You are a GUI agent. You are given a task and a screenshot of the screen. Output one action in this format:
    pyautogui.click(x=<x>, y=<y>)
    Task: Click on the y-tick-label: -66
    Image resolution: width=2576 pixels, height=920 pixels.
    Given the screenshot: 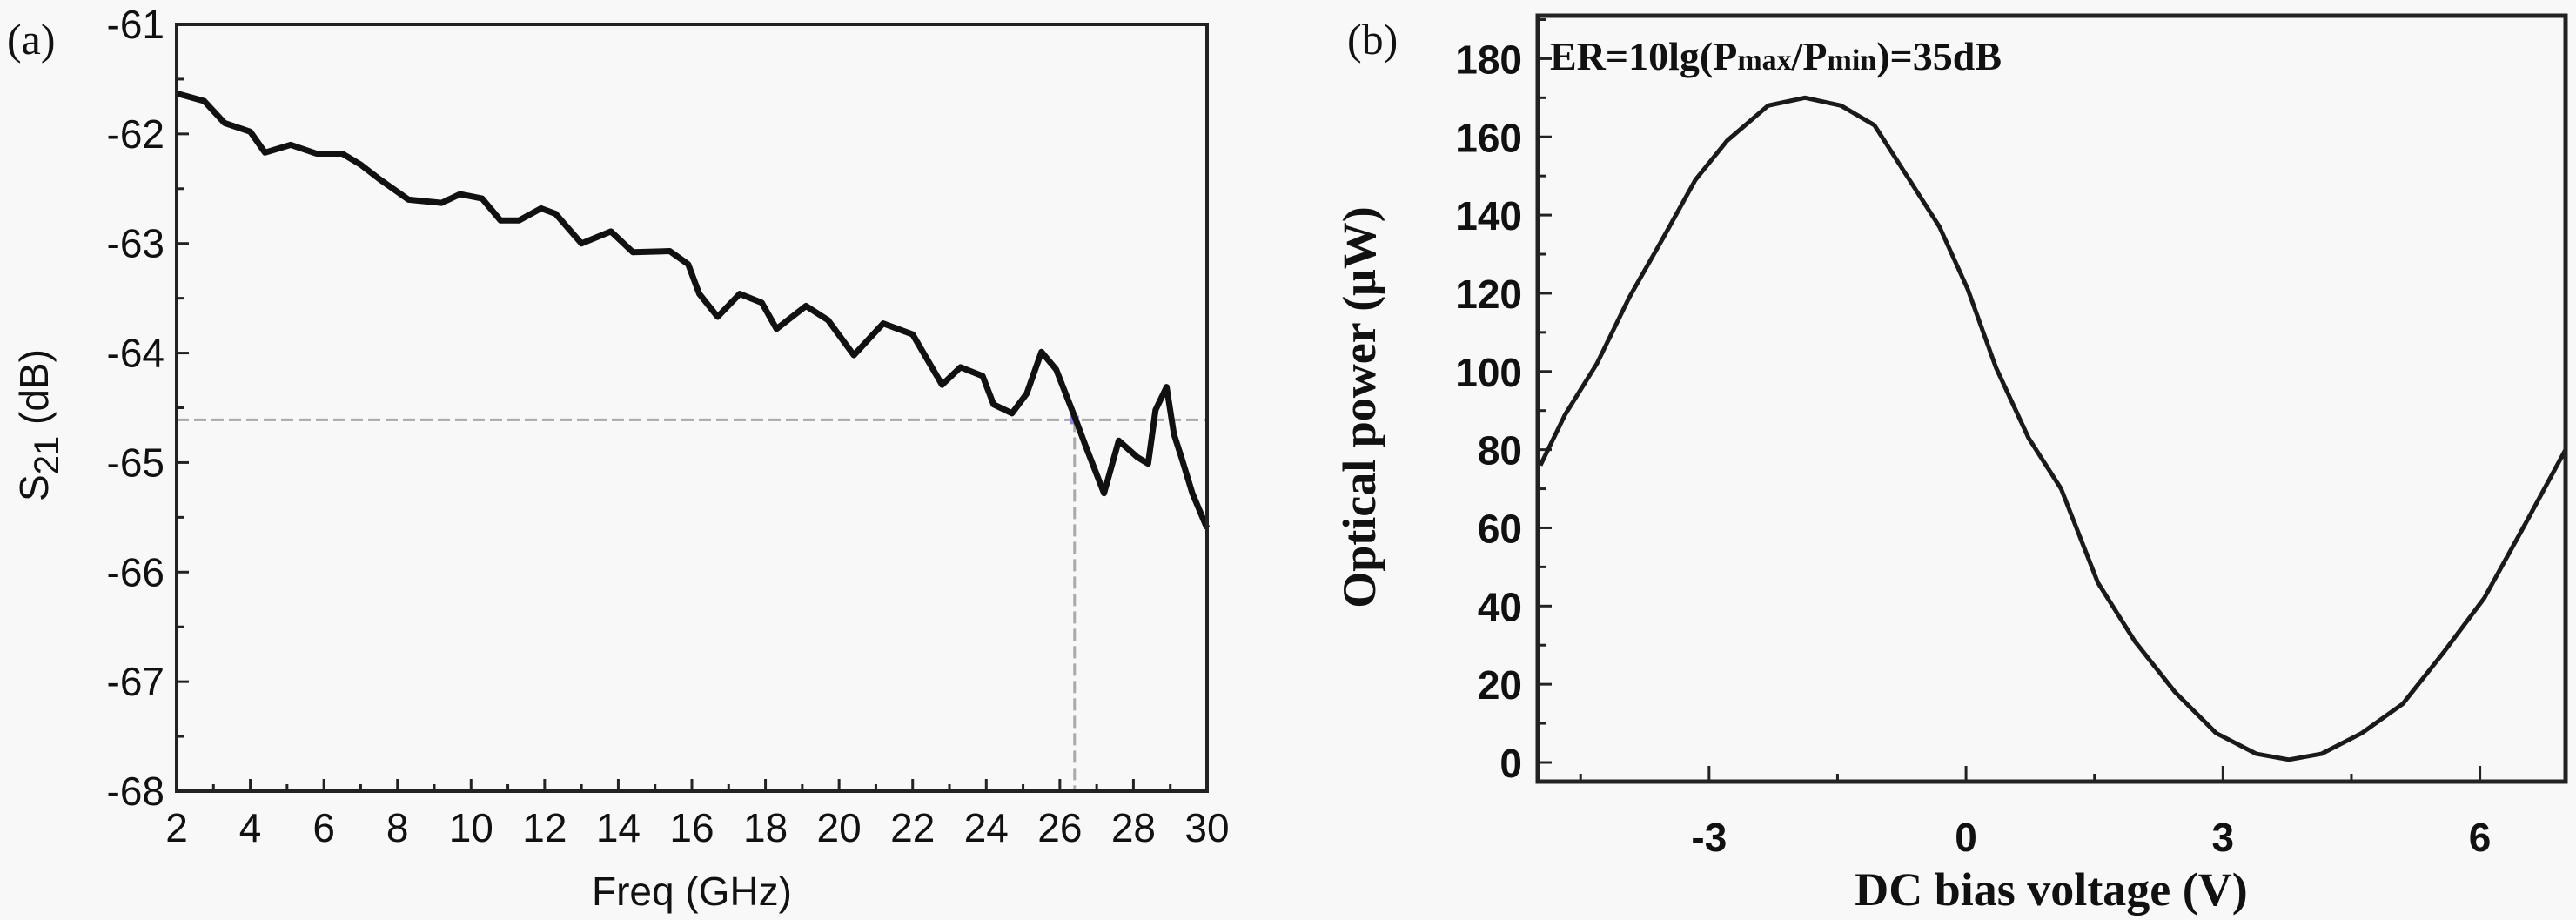 What is the action you would take?
    pyautogui.click(x=135, y=571)
    